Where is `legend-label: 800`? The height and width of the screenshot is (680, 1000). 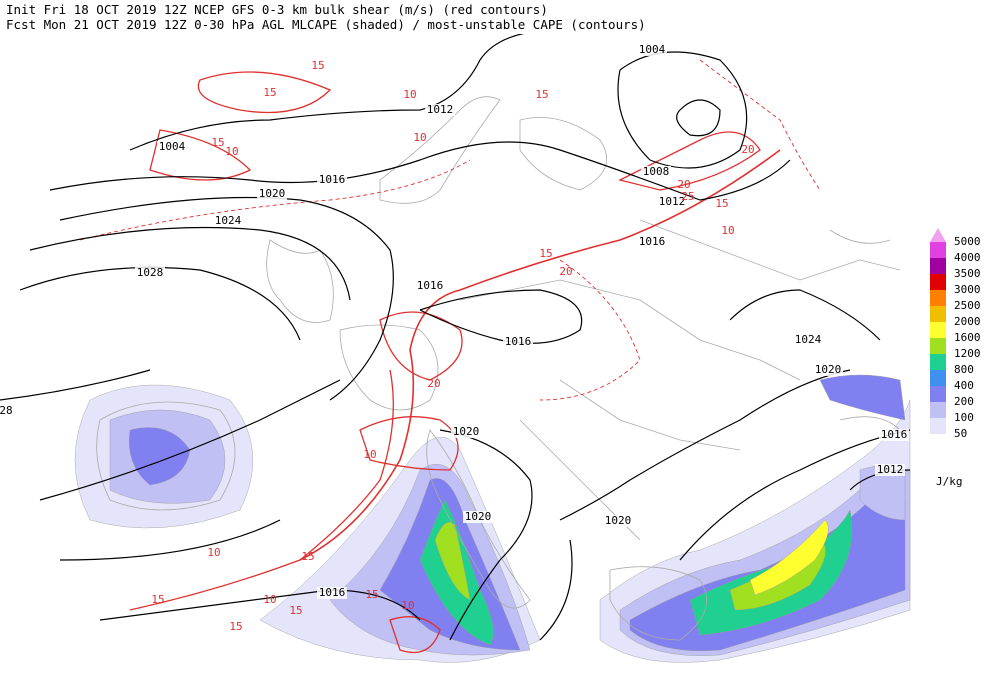 legend-label: 800 is located at coordinates (964, 369).